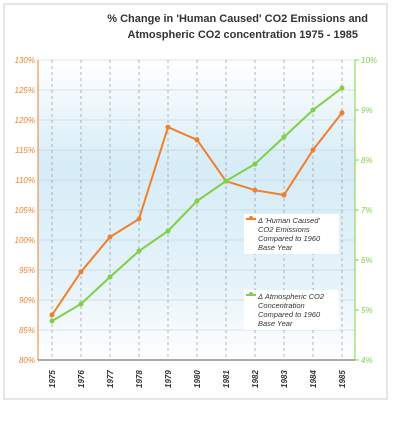  I want to click on x-tick-label: 1979, so click(168, 379).